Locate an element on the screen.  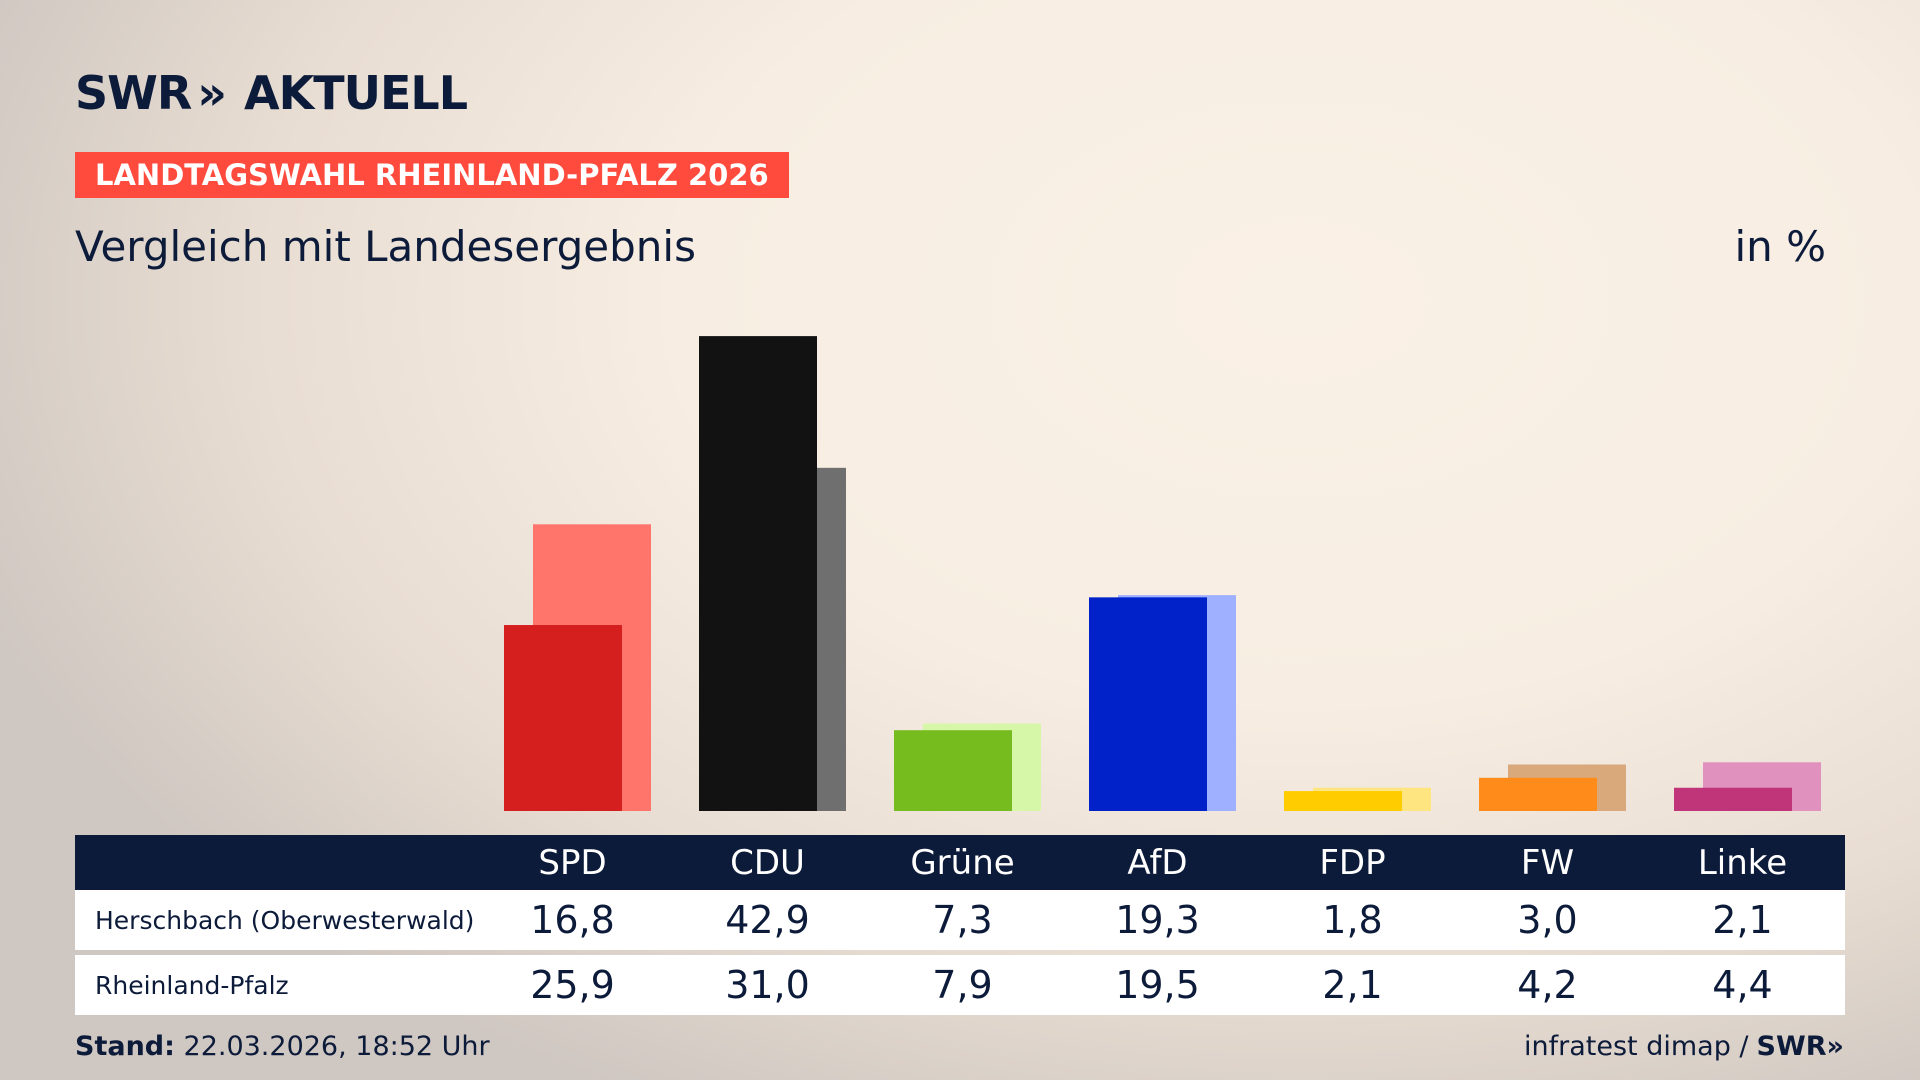
bar-state-fw is located at coordinates (1567, 787).